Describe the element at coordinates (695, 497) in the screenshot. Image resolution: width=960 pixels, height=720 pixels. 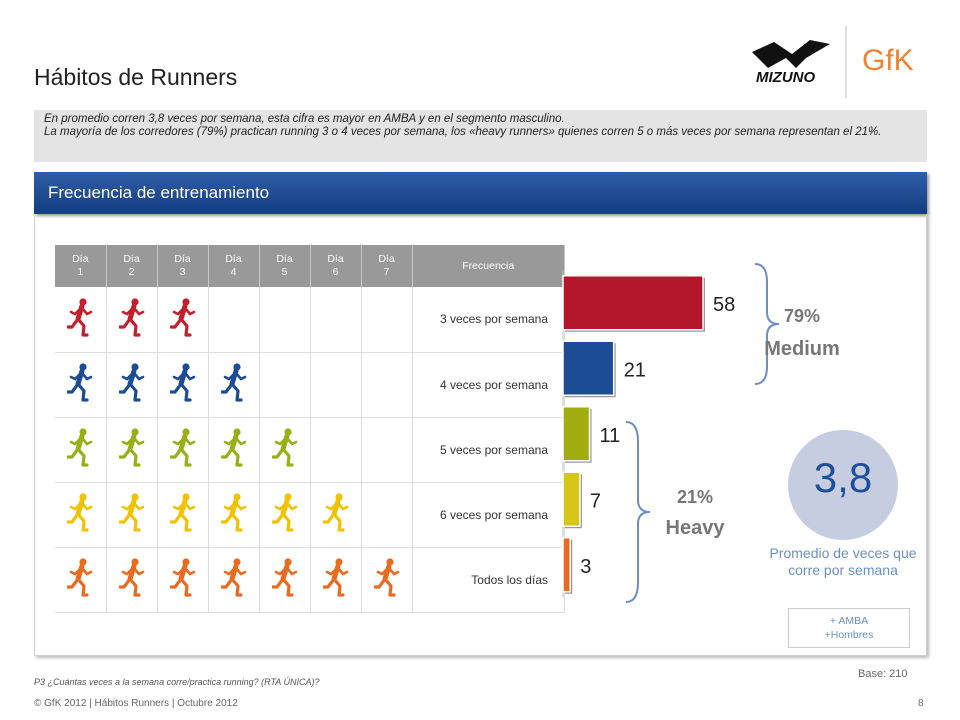
I see `heavy-percentage: 21%` at that location.